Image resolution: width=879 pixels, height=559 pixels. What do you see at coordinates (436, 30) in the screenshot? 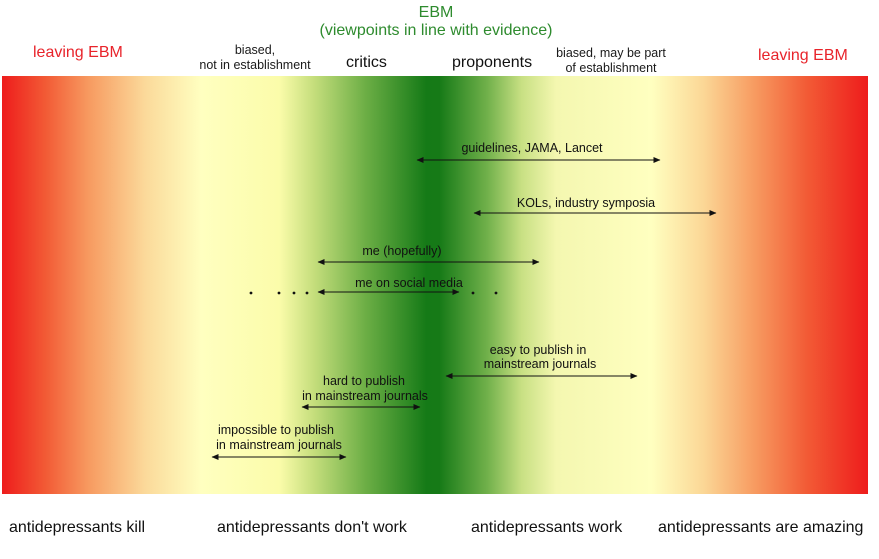
I see `ebm-subtitle: (viewpoints in line with evidence)` at bounding box center [436, 30].